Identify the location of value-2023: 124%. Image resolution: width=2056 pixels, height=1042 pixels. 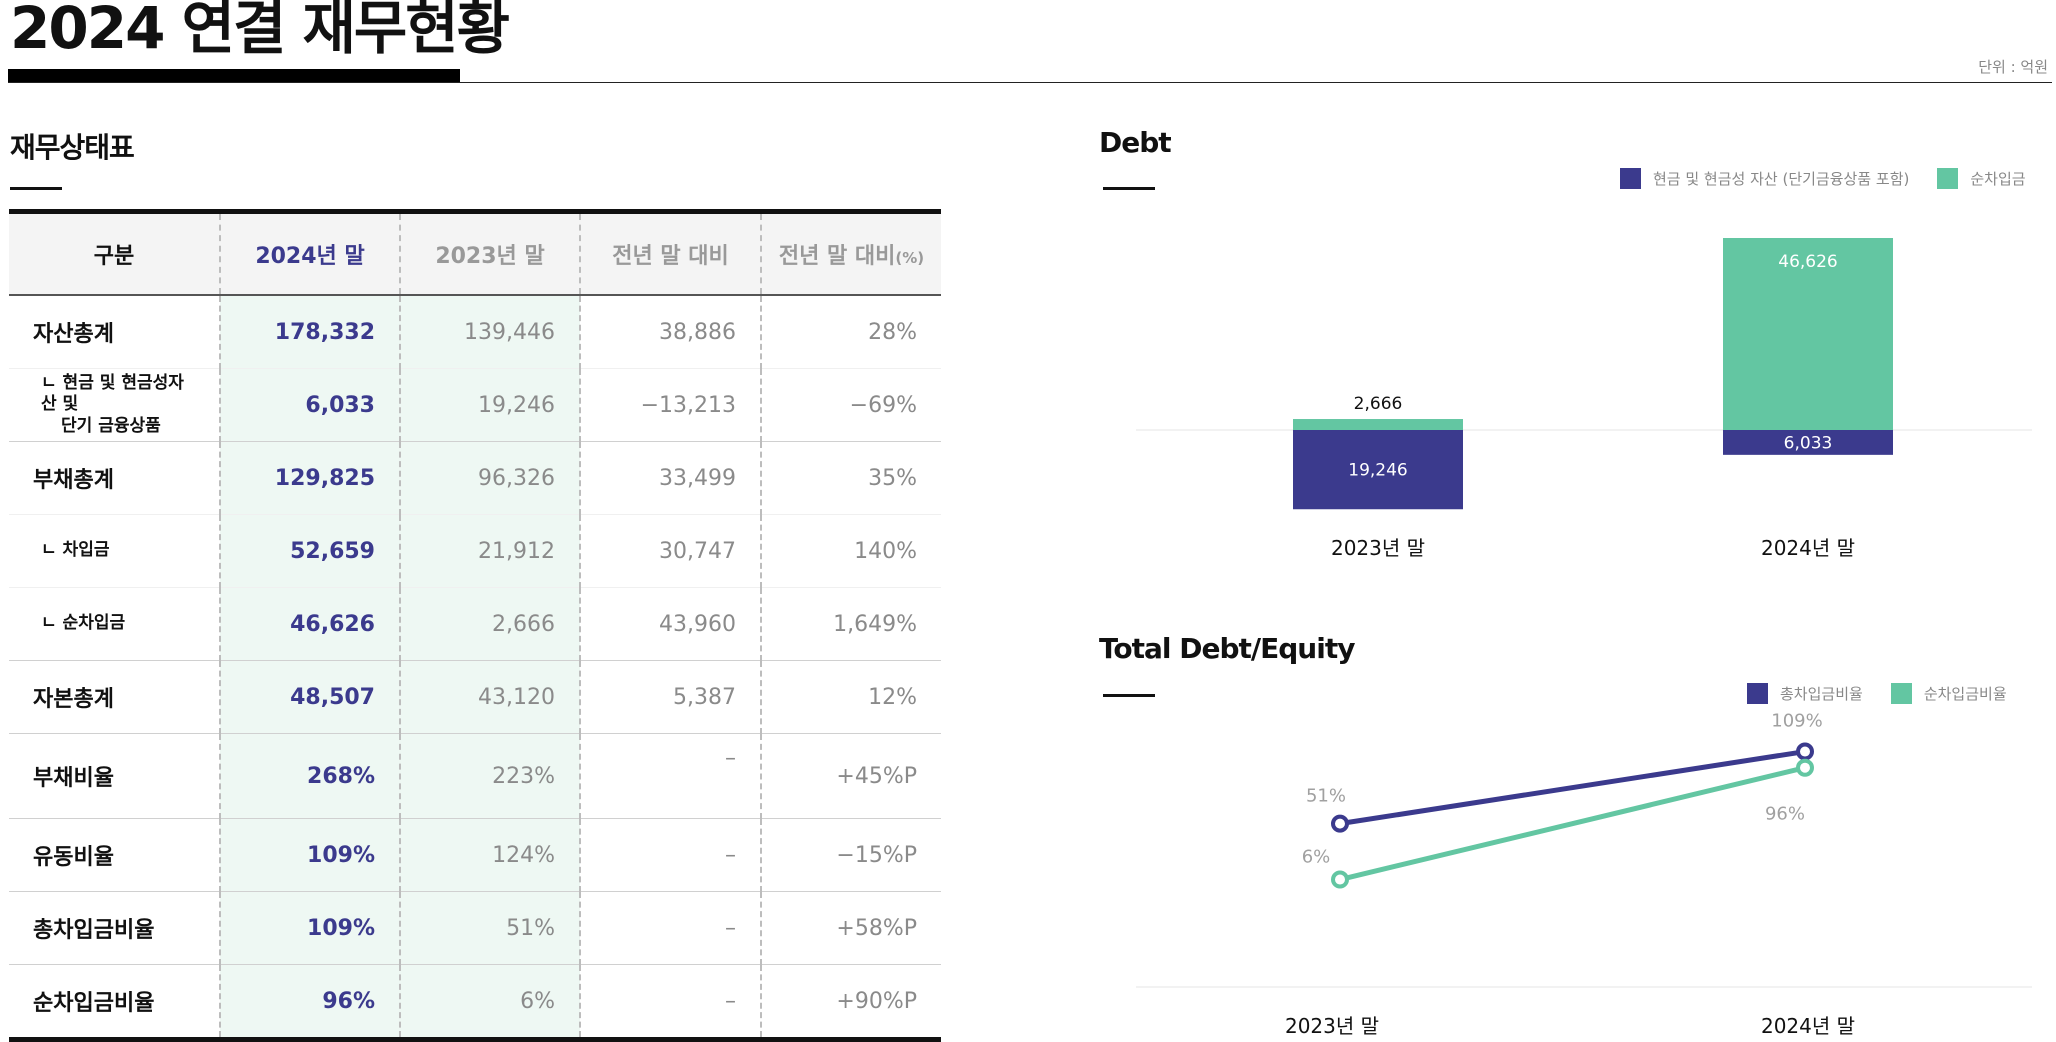
(489, 855).